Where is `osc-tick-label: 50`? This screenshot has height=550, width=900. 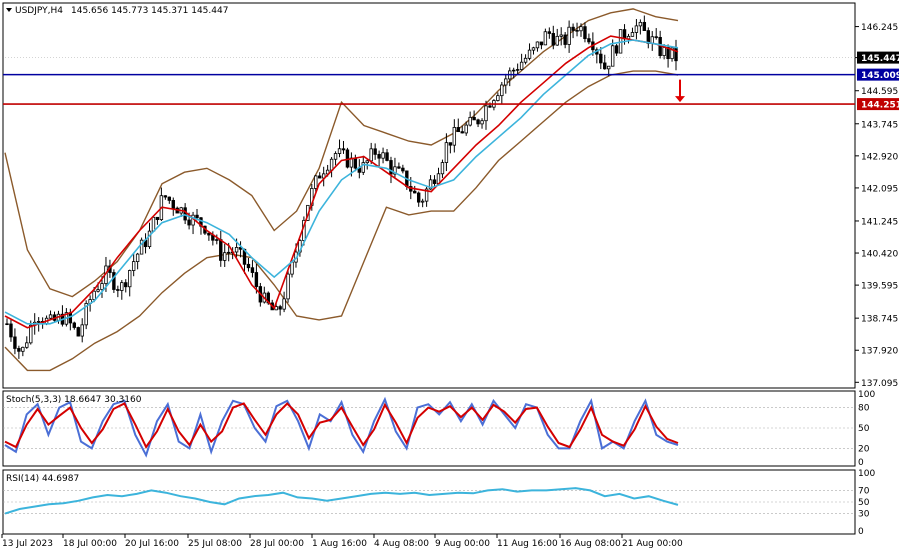
osc-tick-label: 50 is located at coordinates (864, 429).